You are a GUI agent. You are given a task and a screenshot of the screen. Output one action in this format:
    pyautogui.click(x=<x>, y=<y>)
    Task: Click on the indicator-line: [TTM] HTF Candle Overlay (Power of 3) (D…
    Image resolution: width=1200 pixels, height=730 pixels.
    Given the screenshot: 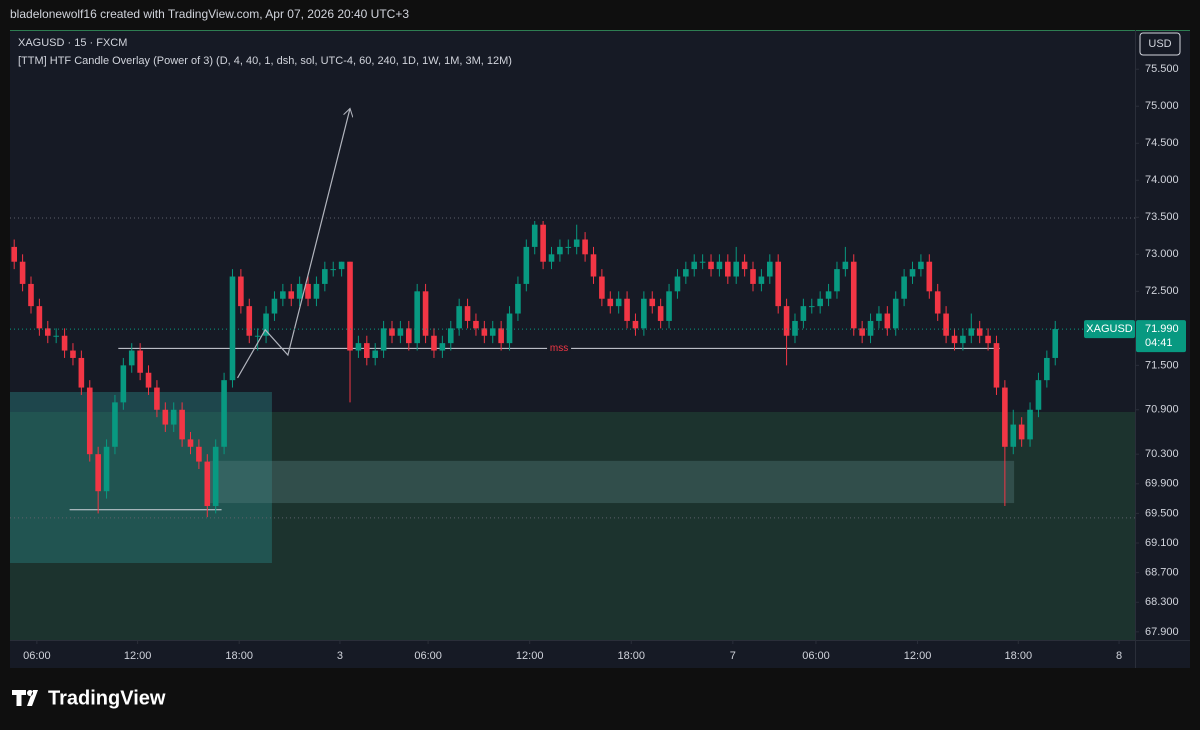 What is the action you would take?
    pyautogui.click(x=265, y=61)
    